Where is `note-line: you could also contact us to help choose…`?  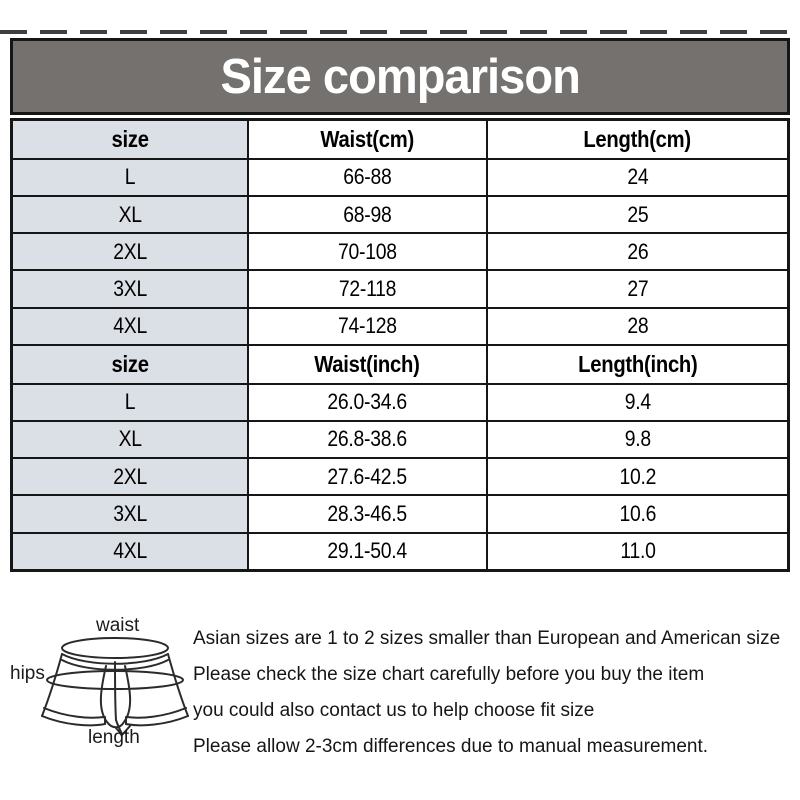
note-line: you could also contact us to help choose… is located at coordinates (394, 710).